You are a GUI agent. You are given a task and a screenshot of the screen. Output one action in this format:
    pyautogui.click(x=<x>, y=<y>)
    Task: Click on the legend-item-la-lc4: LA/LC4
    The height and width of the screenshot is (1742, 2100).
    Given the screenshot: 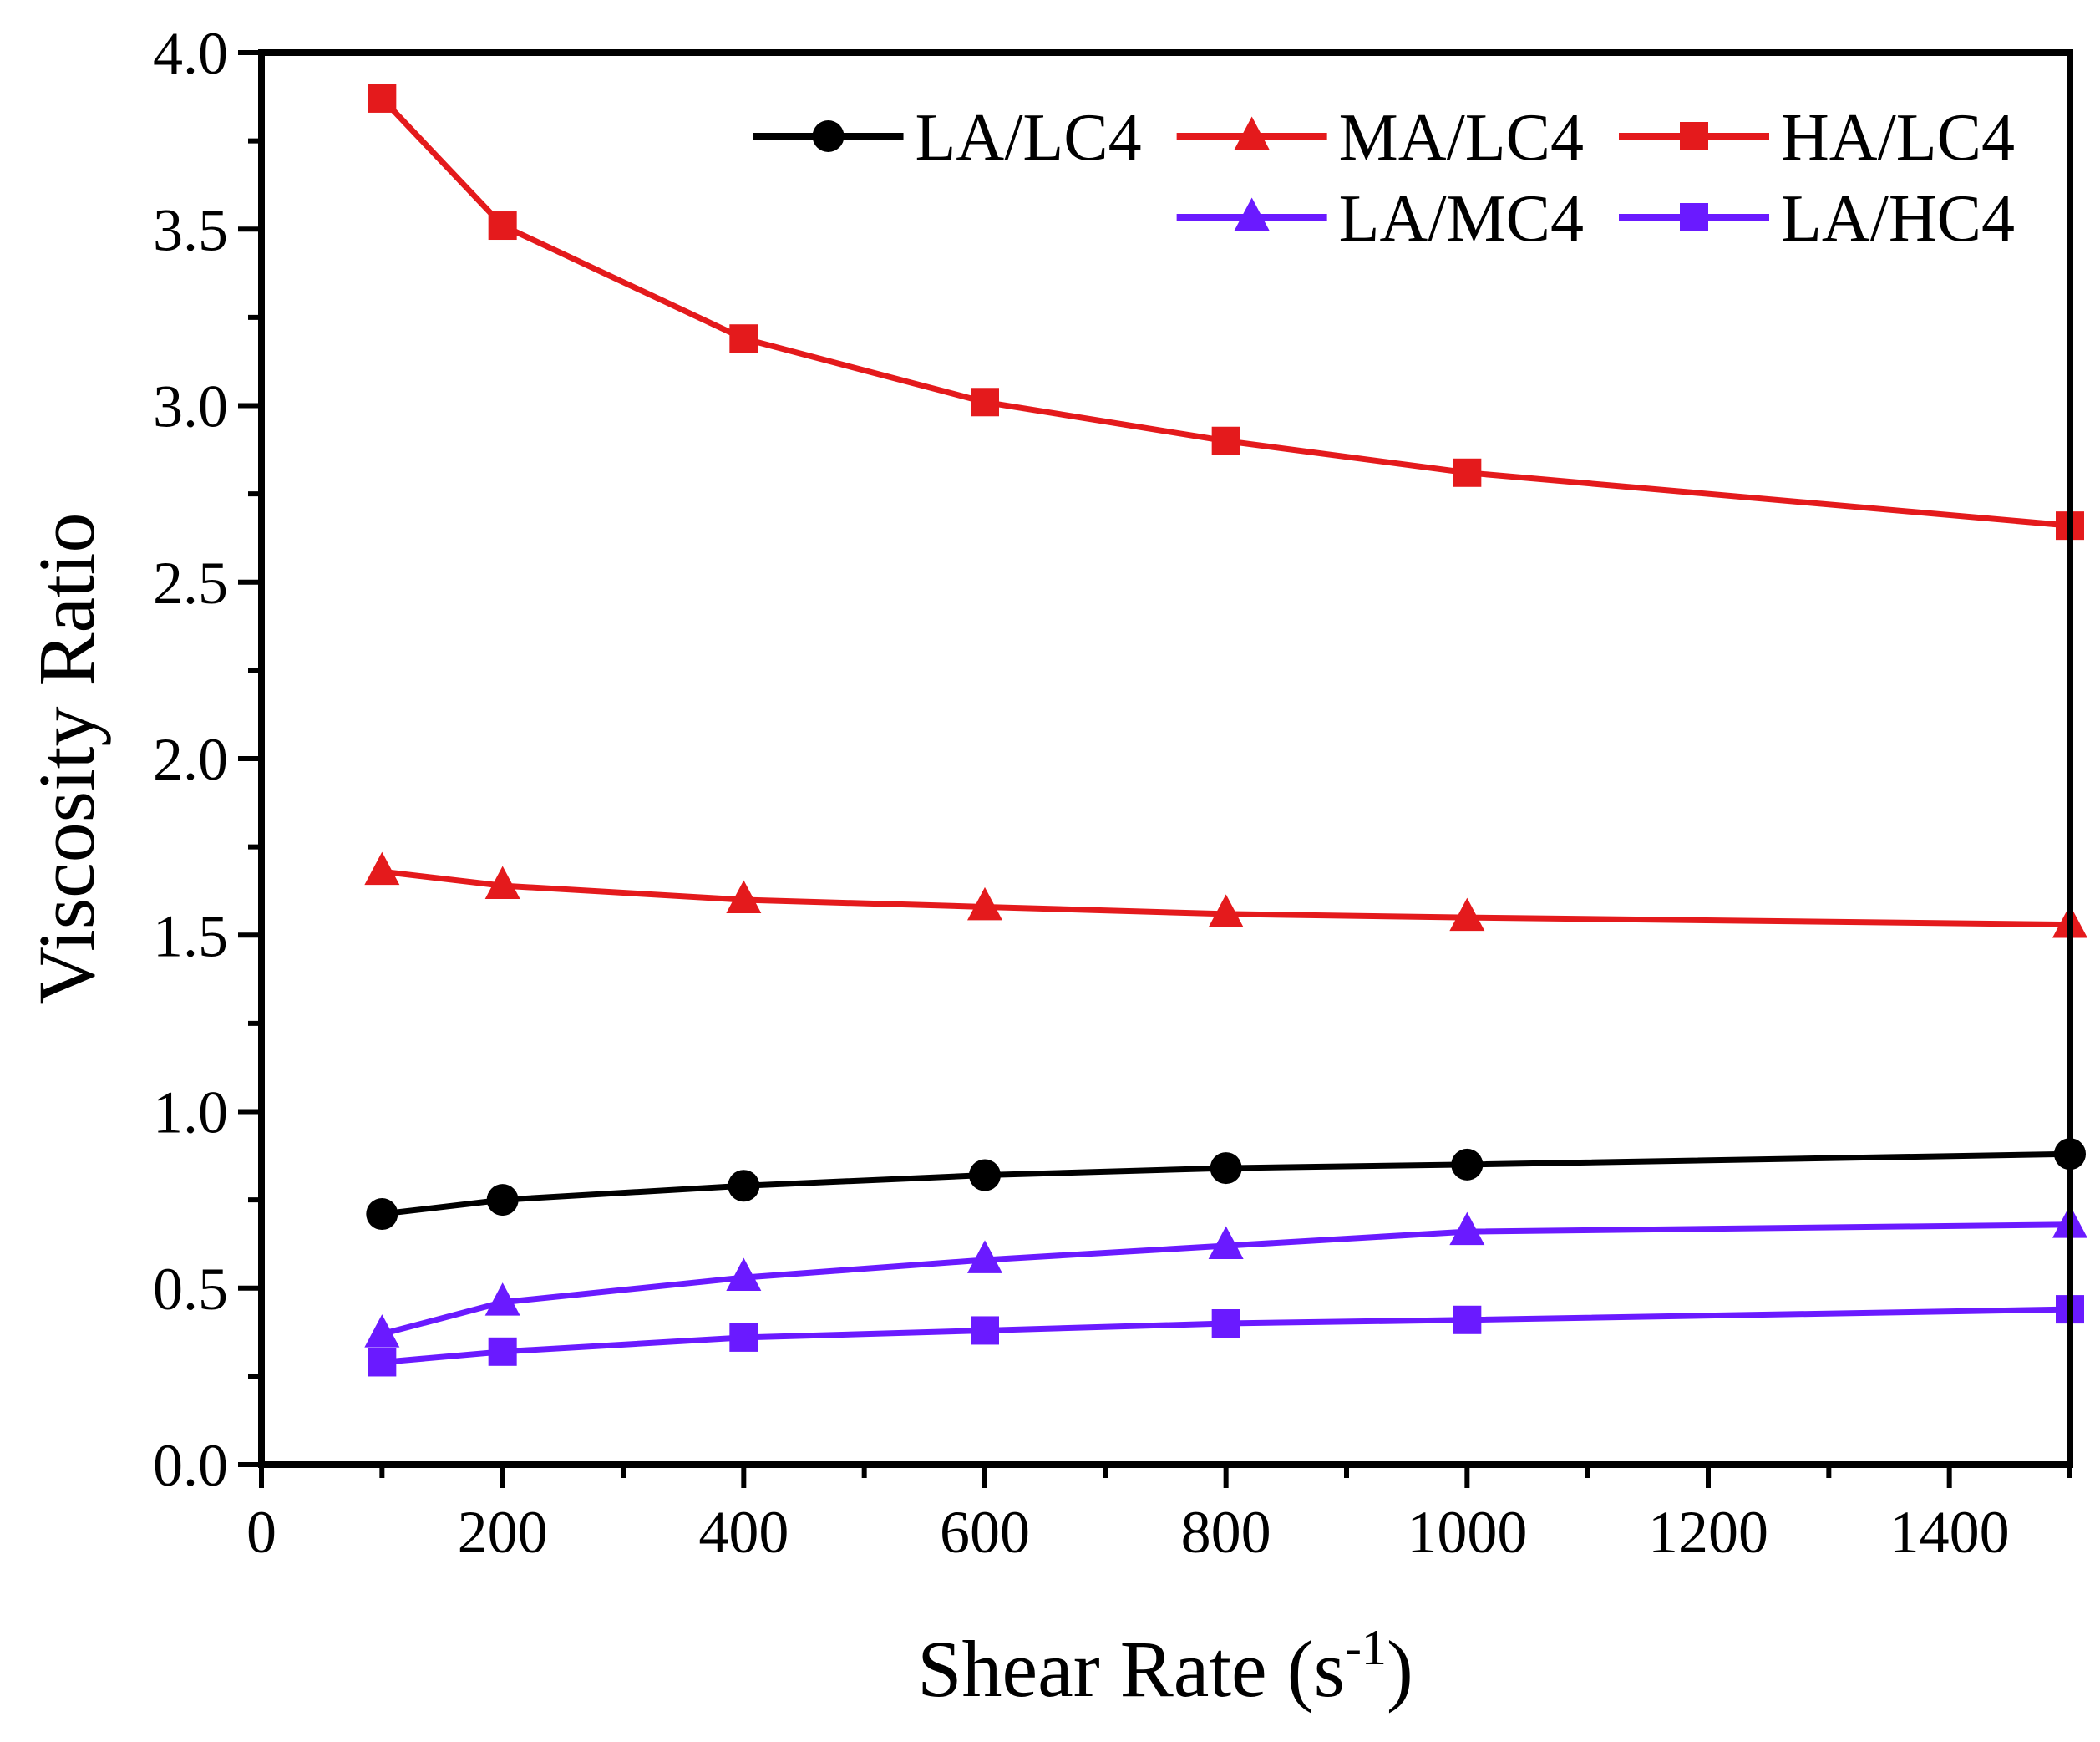 What is the action you would take?
    pyautogui.click(x=947, y=138)
    